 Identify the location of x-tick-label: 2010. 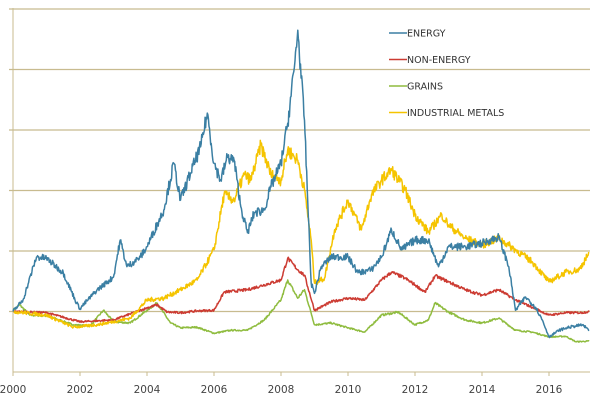
(348, 390).